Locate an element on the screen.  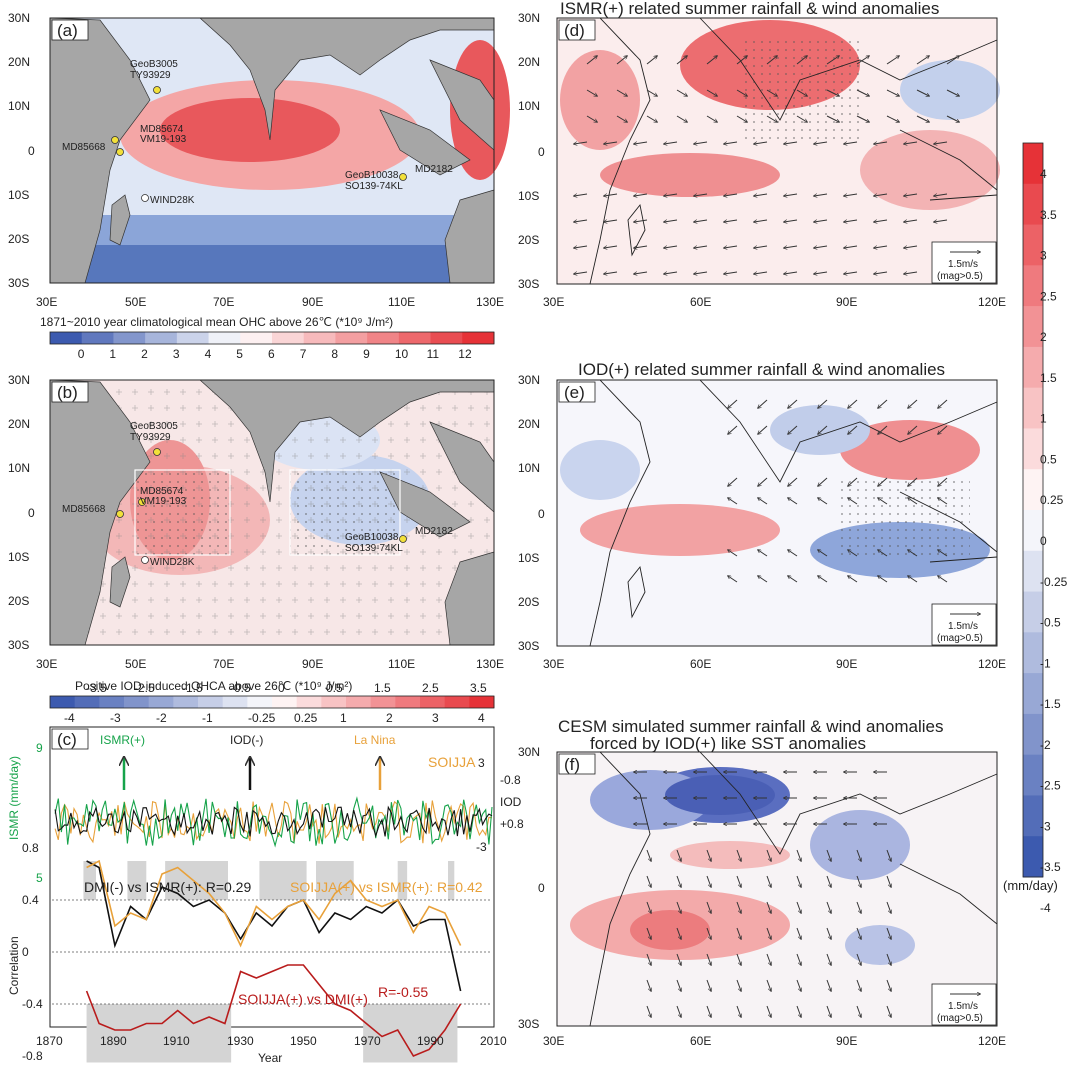
panel-f-cool-se is located at coordinates (880, 945).